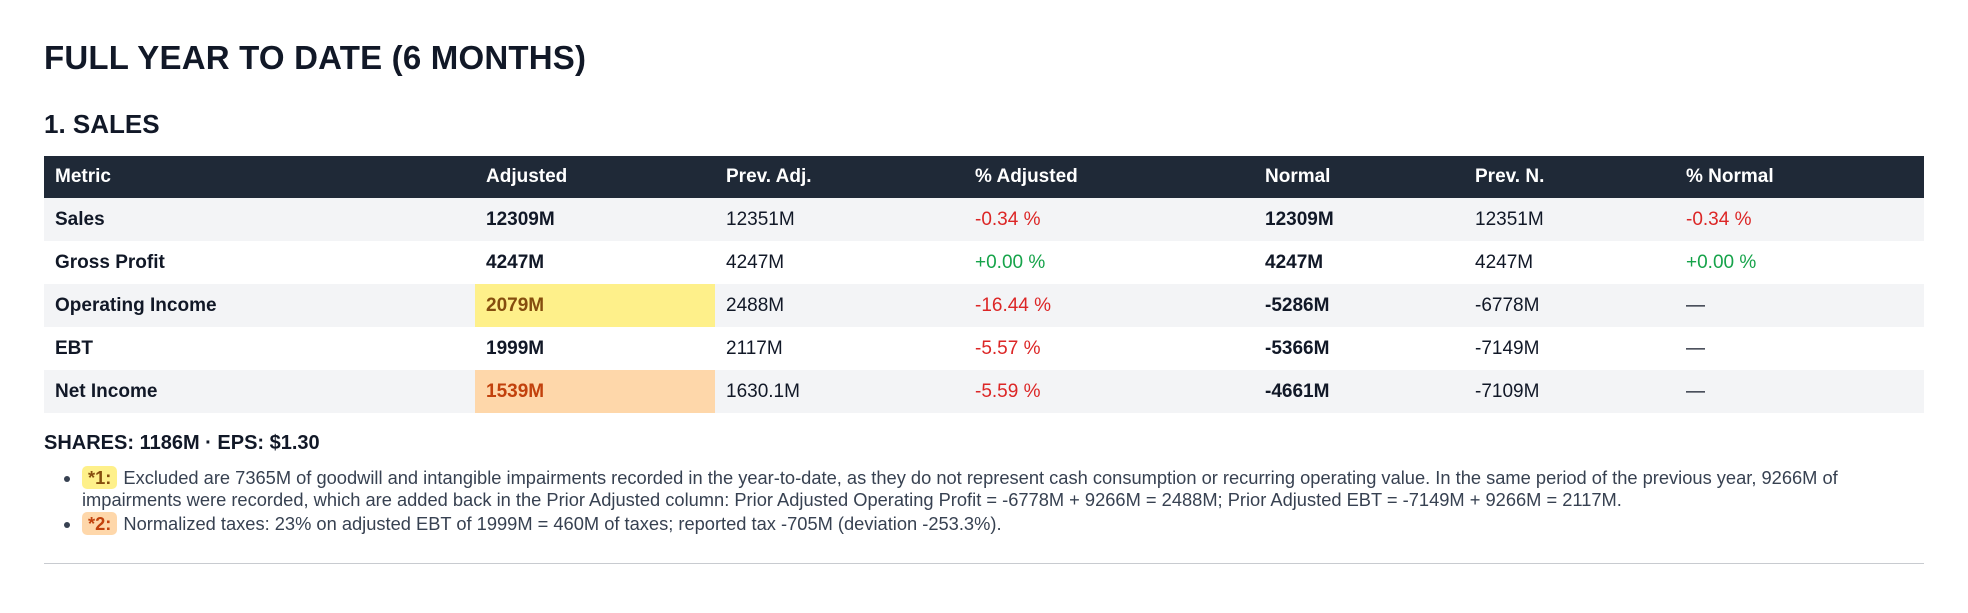 This screenshot has width=1968, height=613. I want to click on row-pct-adjusted: -0.34 %, so click(1109, 219).